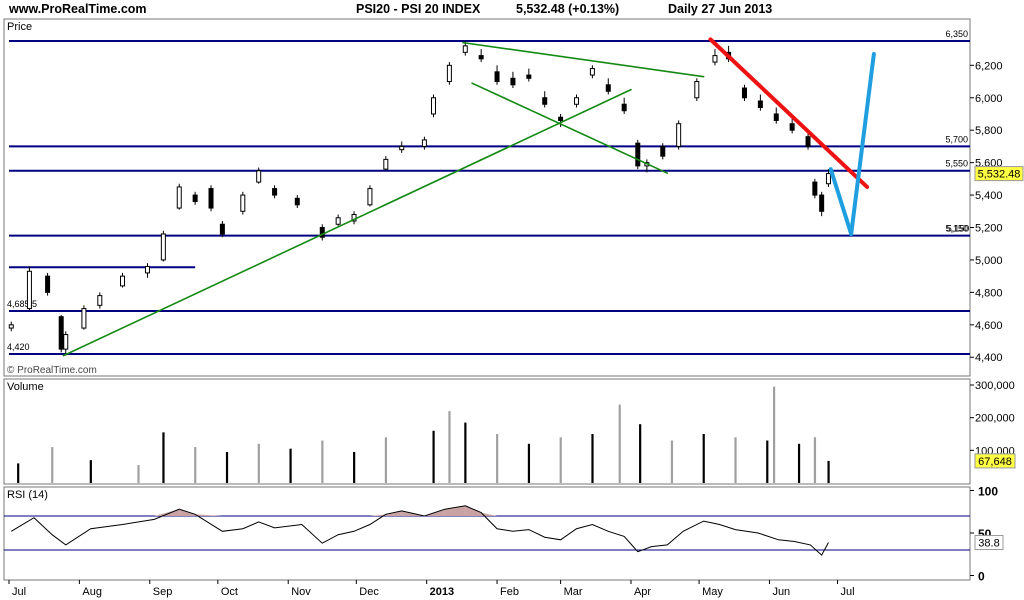 The width and height of the screenshot is (1024, 600). I want to click on rsi-line, so click(420, 530).